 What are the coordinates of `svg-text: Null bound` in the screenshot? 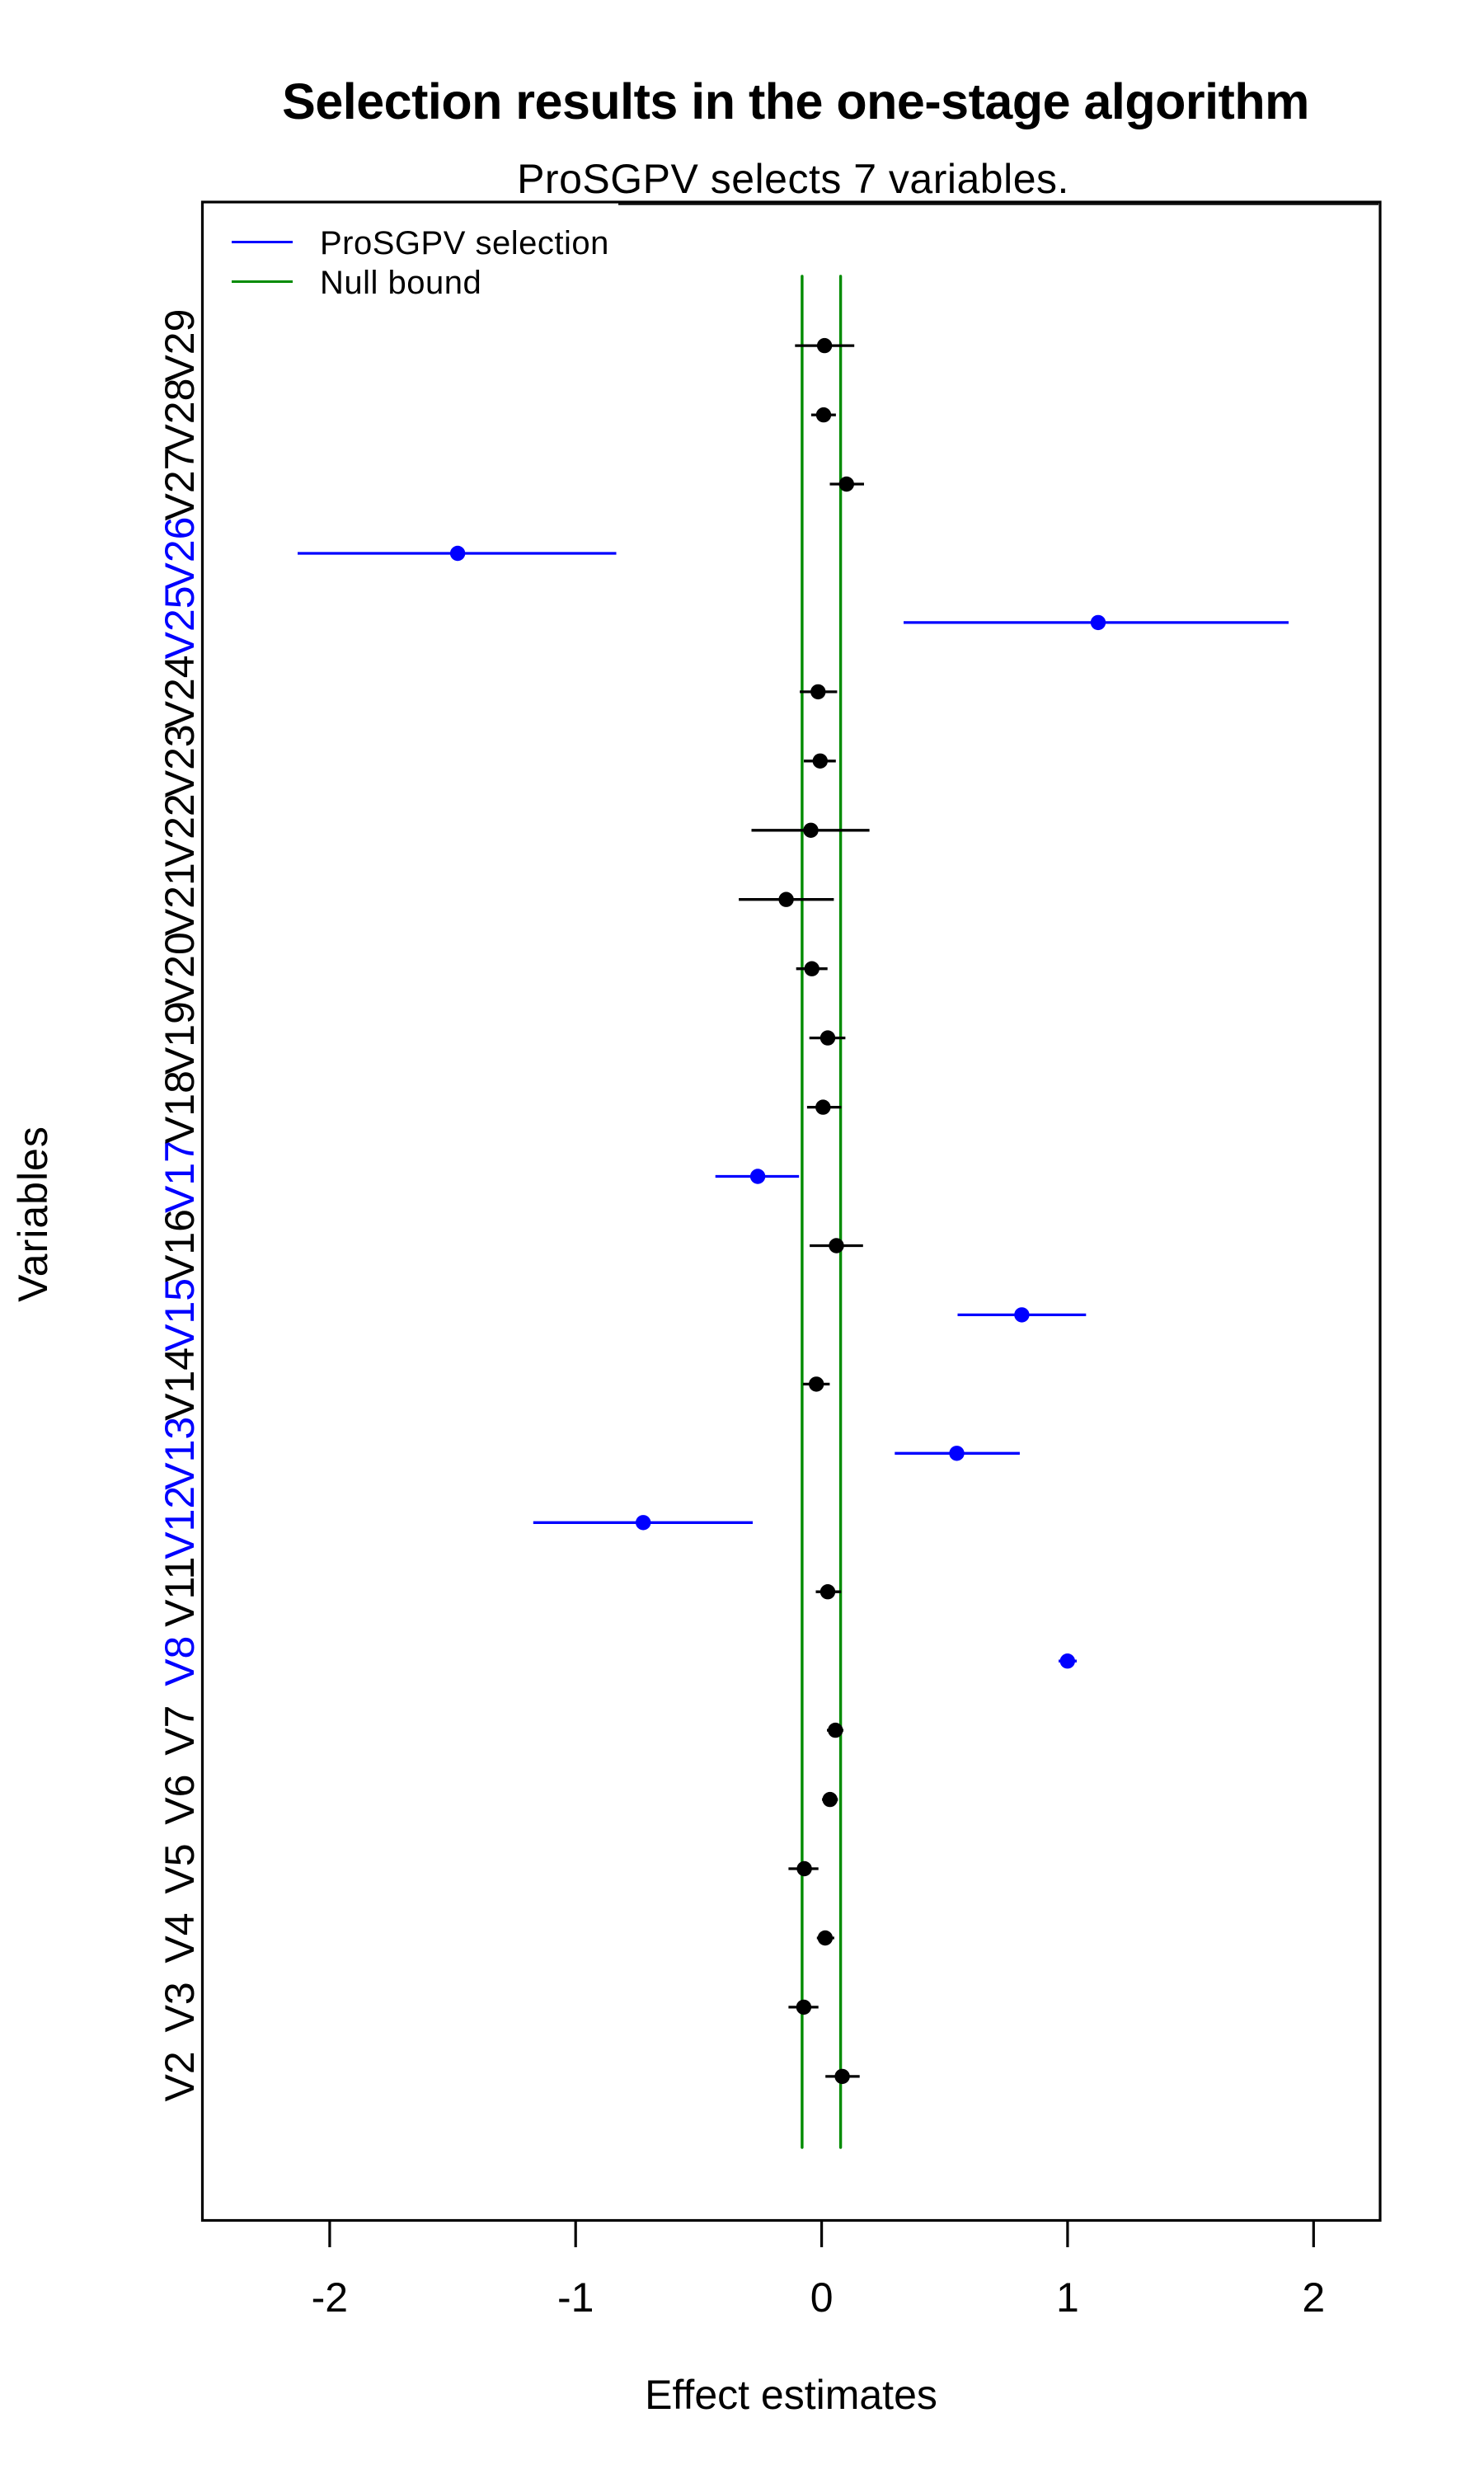 It's located at (400, 283).